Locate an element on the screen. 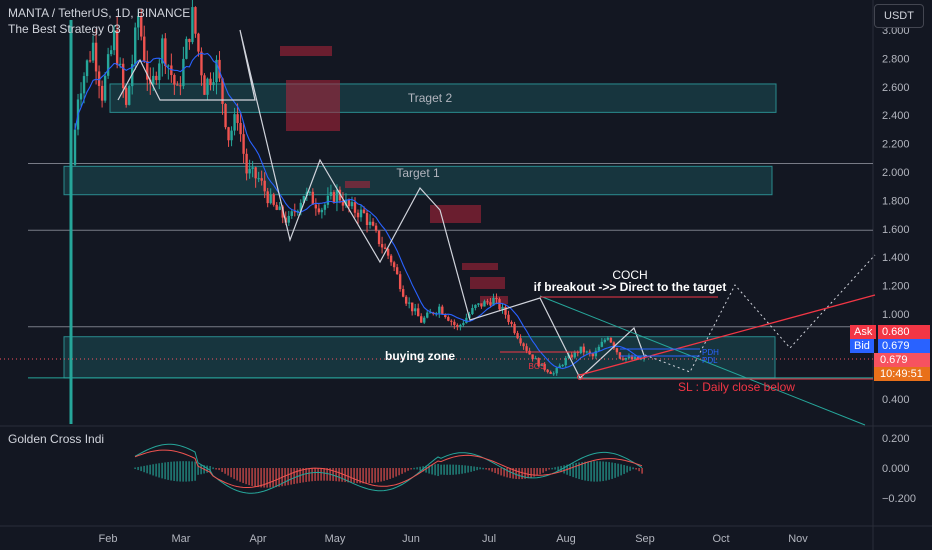 The image size is (932, 550). osc-tick-label: 0.200 is located at coordinates (896, 439).